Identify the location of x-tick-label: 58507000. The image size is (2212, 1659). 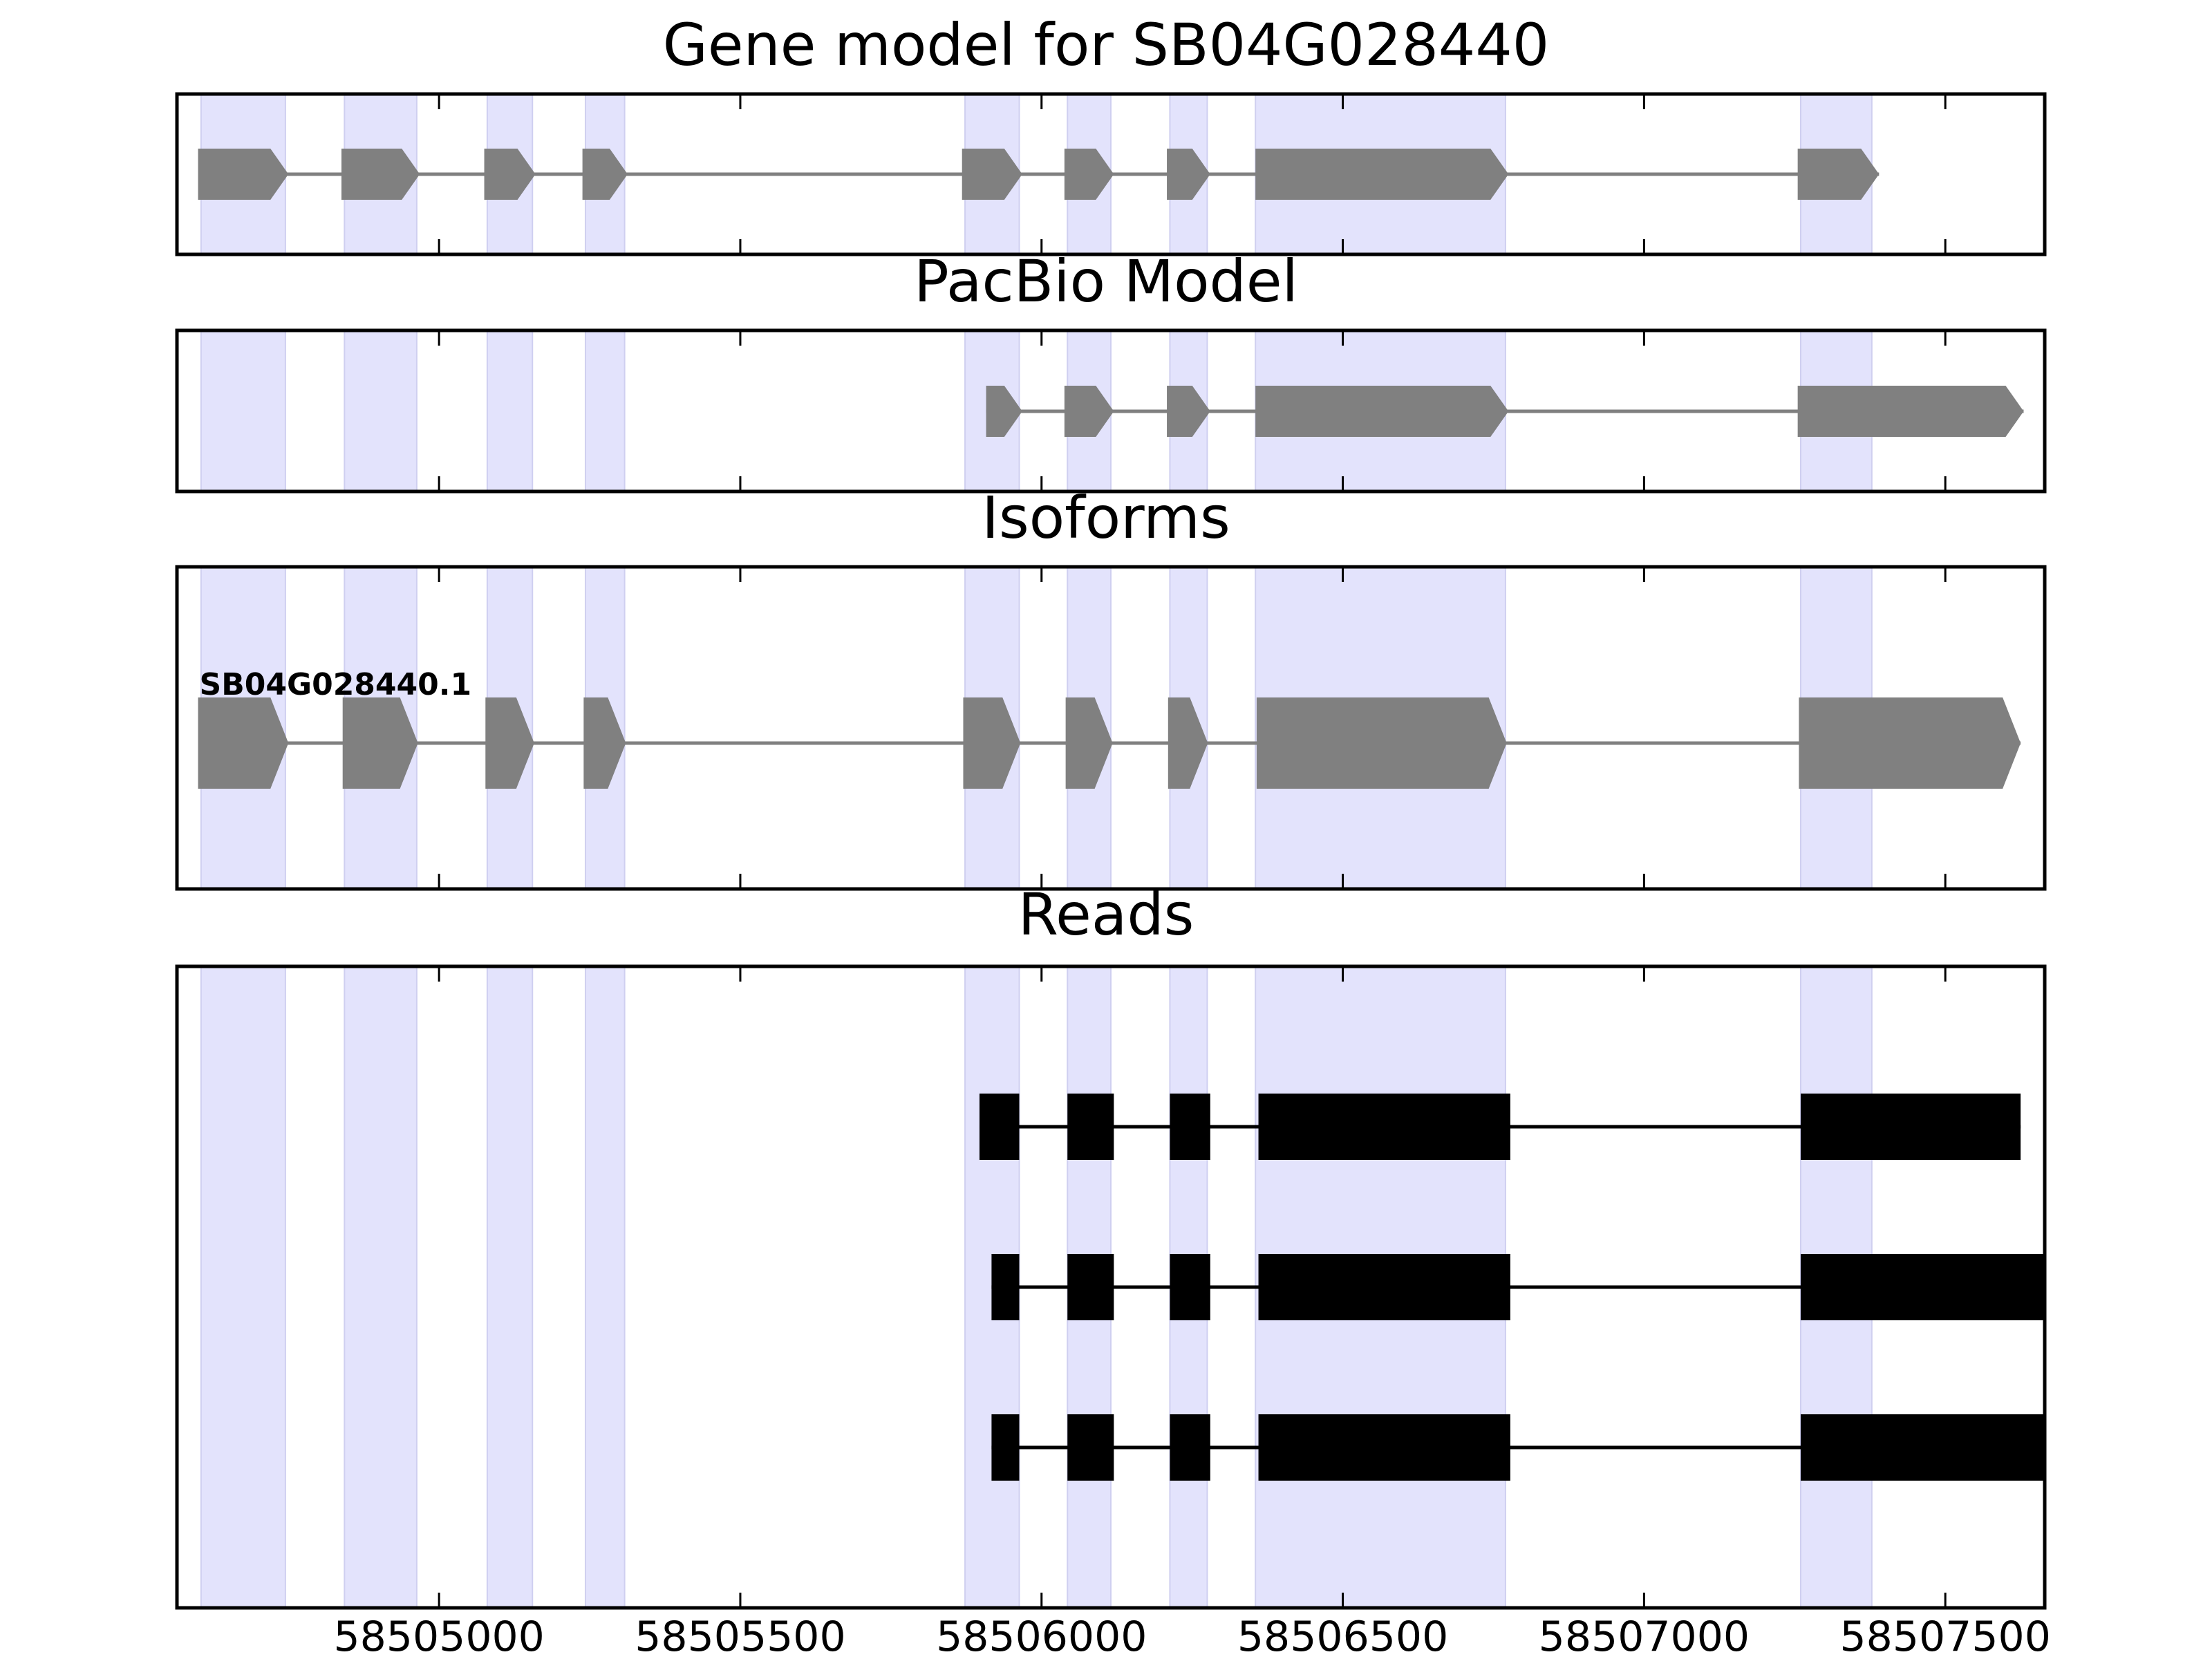
(1644, 1636).